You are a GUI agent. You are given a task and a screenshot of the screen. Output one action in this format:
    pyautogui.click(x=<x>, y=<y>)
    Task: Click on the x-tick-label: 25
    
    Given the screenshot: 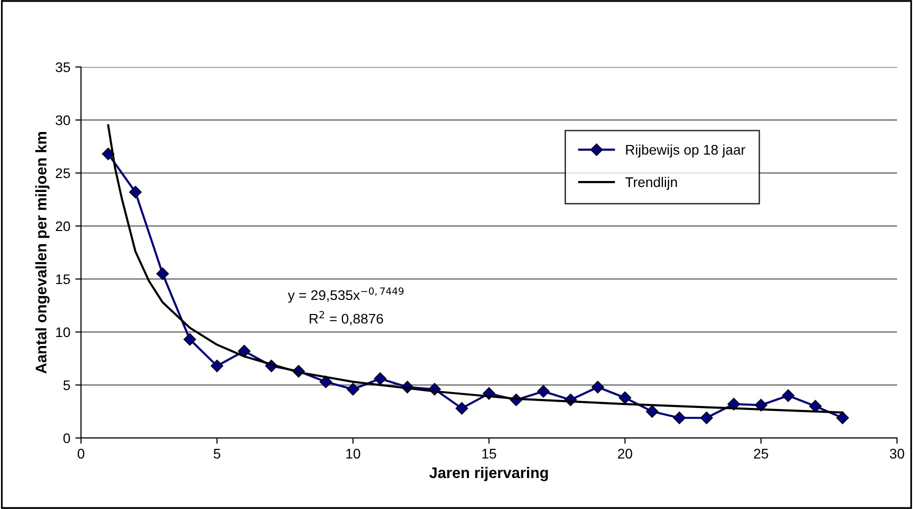 What is the action you would take?
    pyautogui.click(x=761, y=453)
    